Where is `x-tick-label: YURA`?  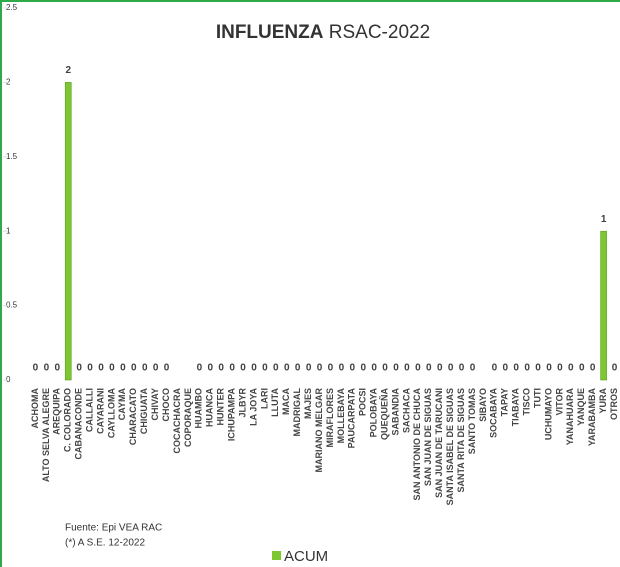 x-tick-label: YURA is located at coordinates (603, 401).